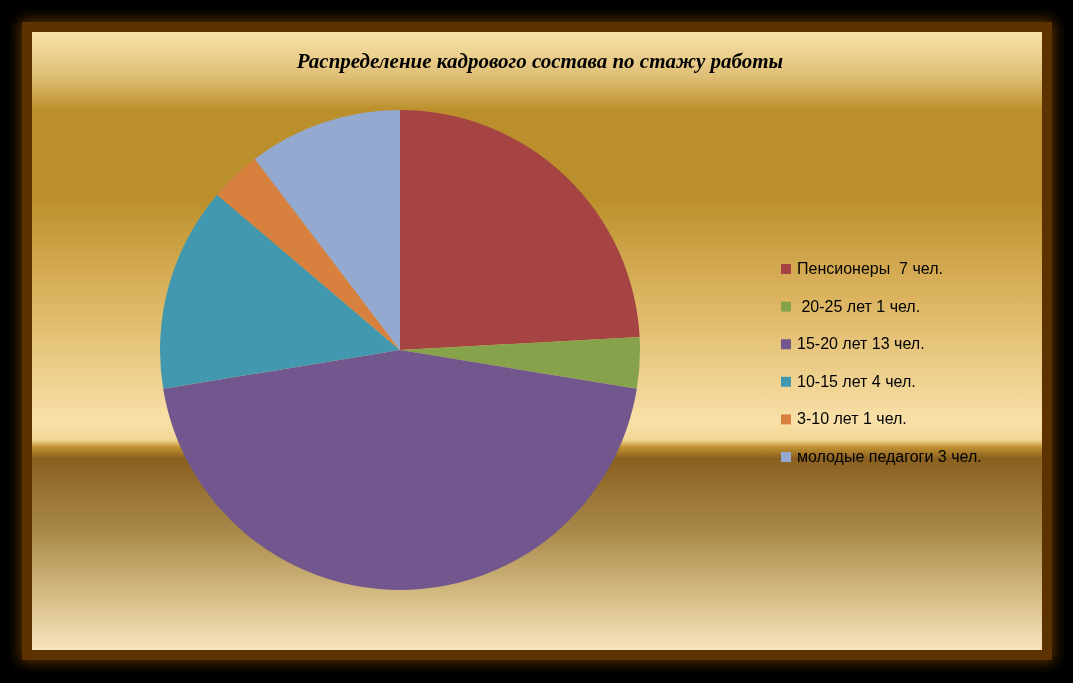  What do you see at coordinates (539, 61) in the screenshot?
I see `chart-title: Распределение кадрового состава по стажу работы` at bounding box center [539, 61].